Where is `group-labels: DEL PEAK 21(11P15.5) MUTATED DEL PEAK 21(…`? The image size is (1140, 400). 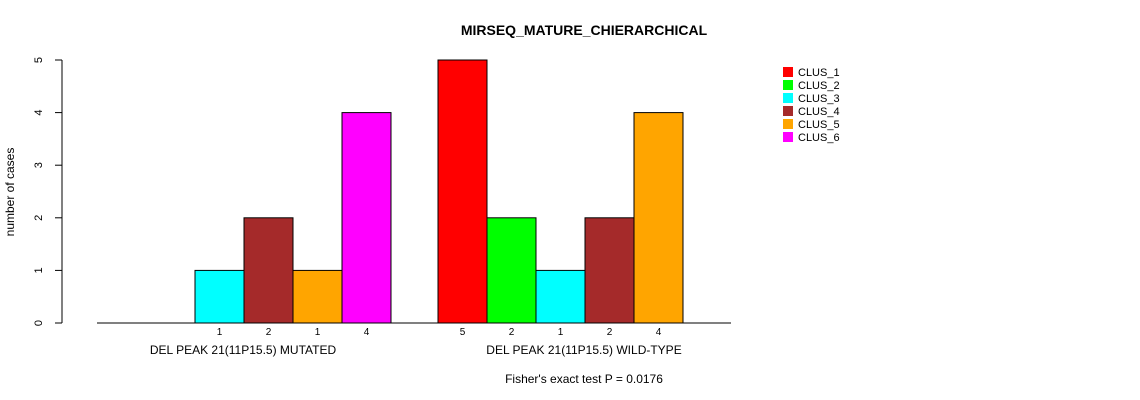
group-labels: DEL PEAK 21(11P15.5) MUTATED DEL PEAK 21(… is located at coordinates (416, 350).